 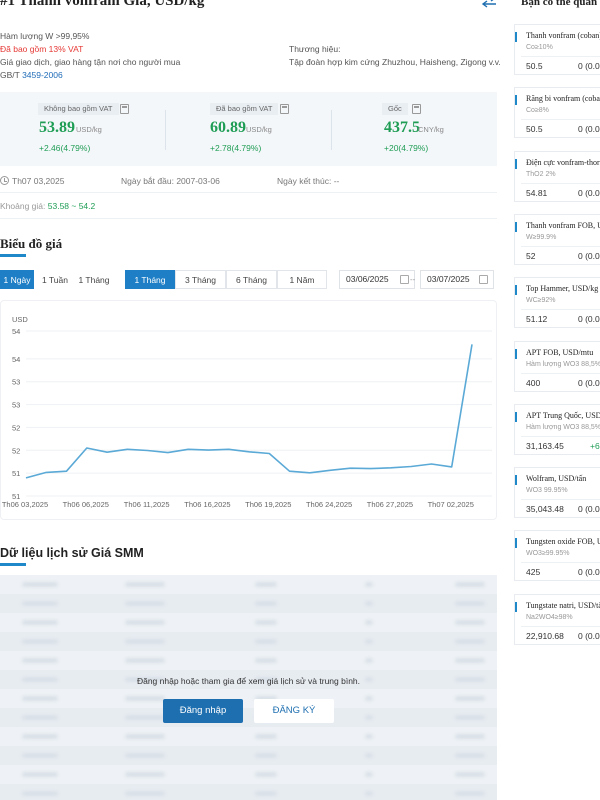 I want to click on range-1-year: 1 Năm, so click(x=302, y=279).